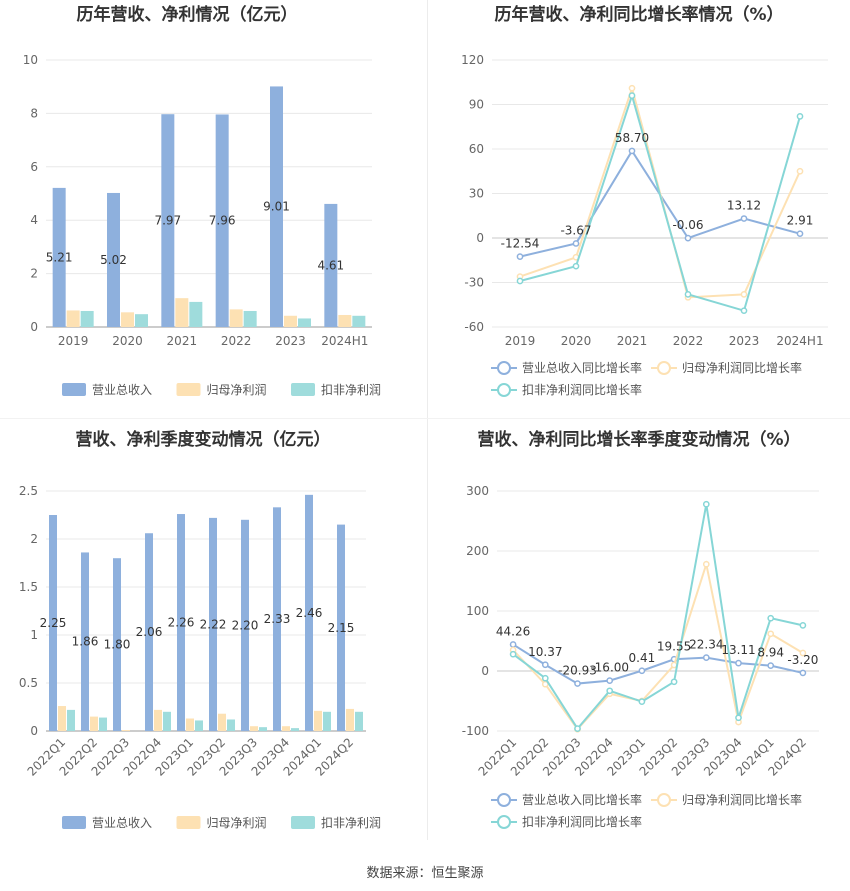 Image resolution: width=850 pixels, height=891 pixels. I want to click on x-tick-label: 2022, so click(236, 341).